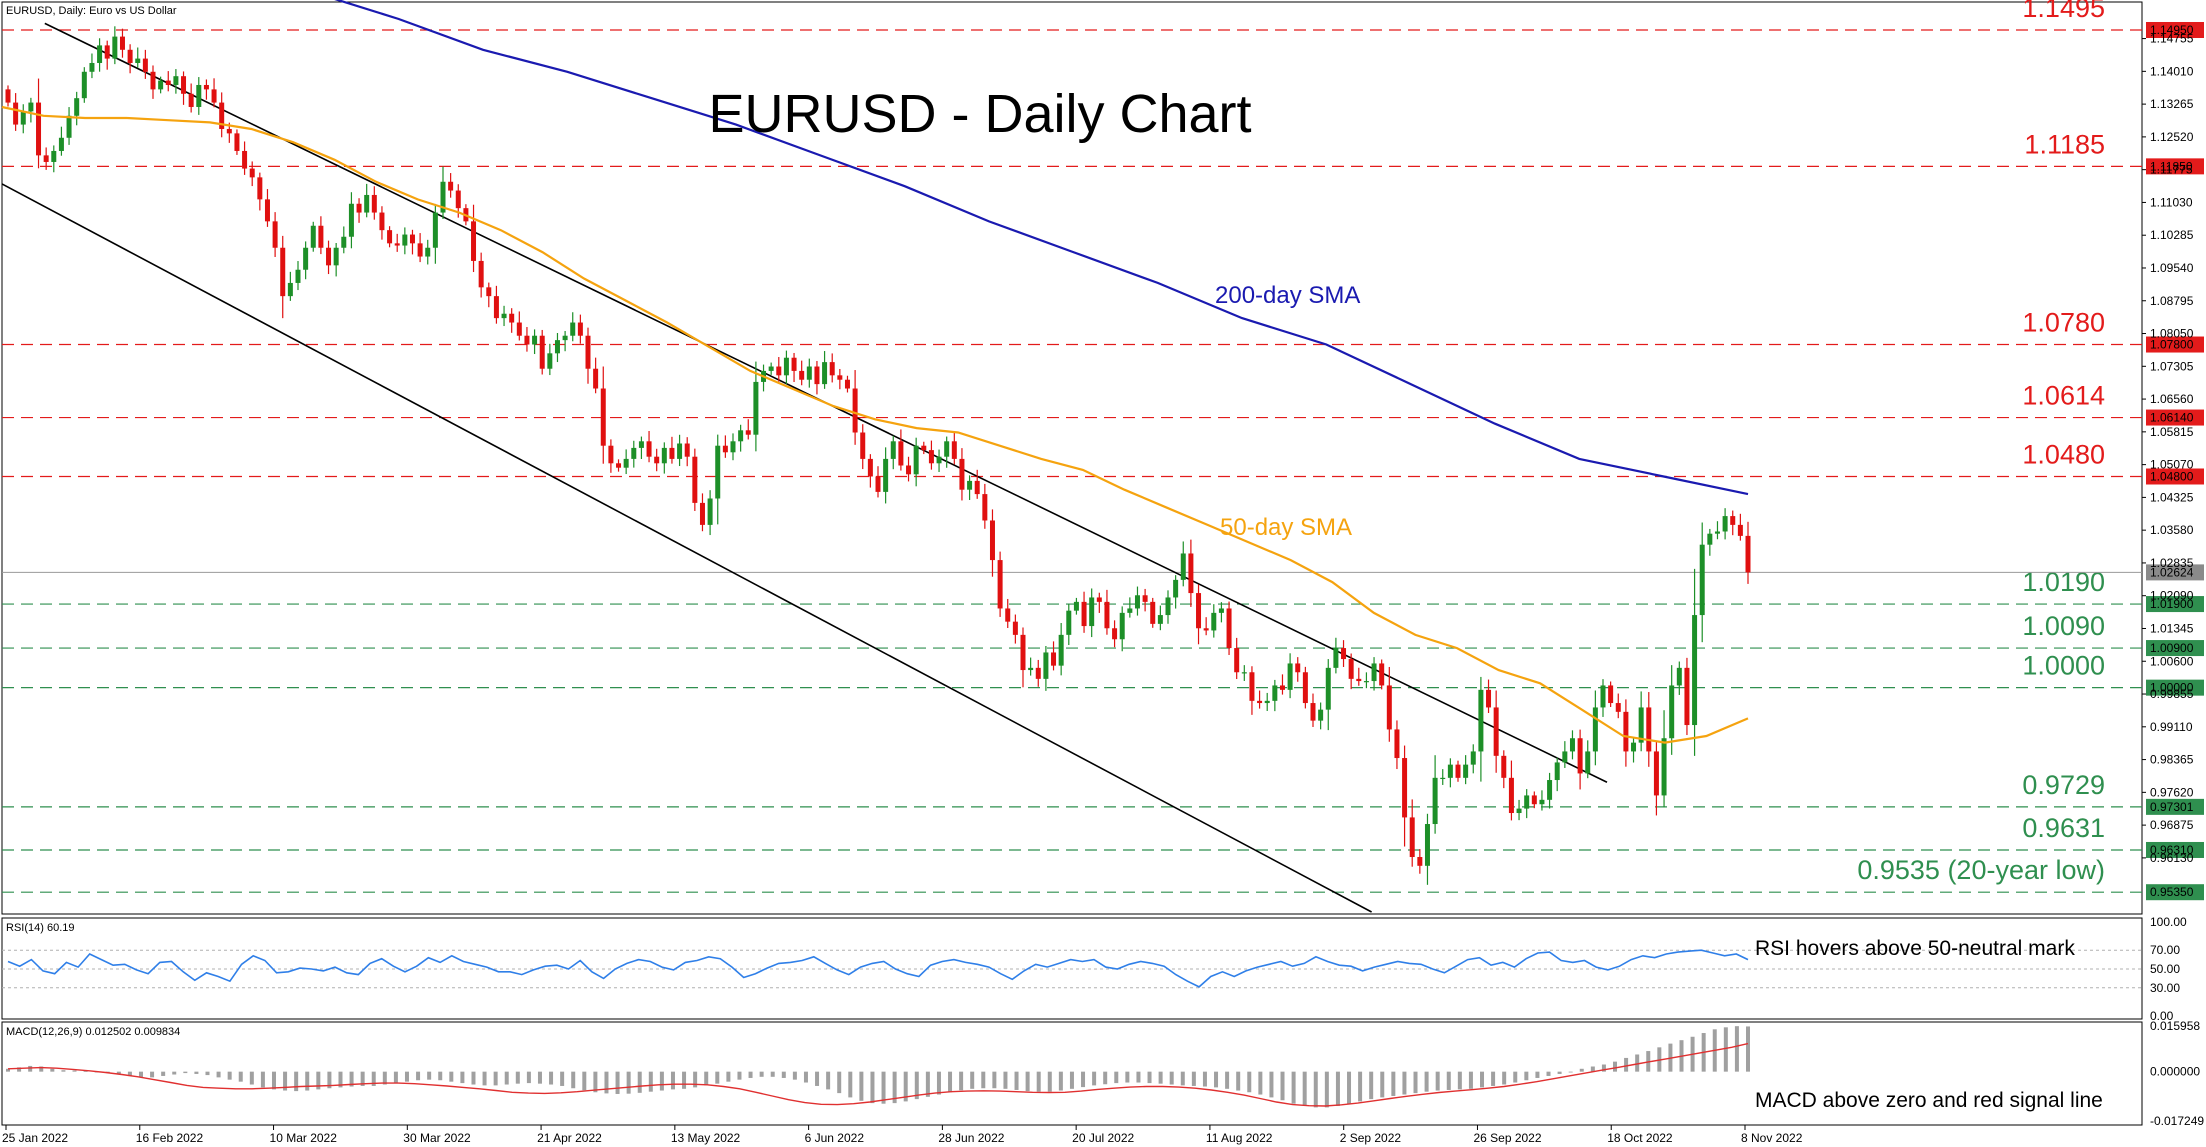 This screenshot has height=1147, width=2206. What do you see at coordinates (1507, 1138) in the screenshot?
I see `date-tick-label: 26 Sep 2022` at bounding box center [1507, 1138].